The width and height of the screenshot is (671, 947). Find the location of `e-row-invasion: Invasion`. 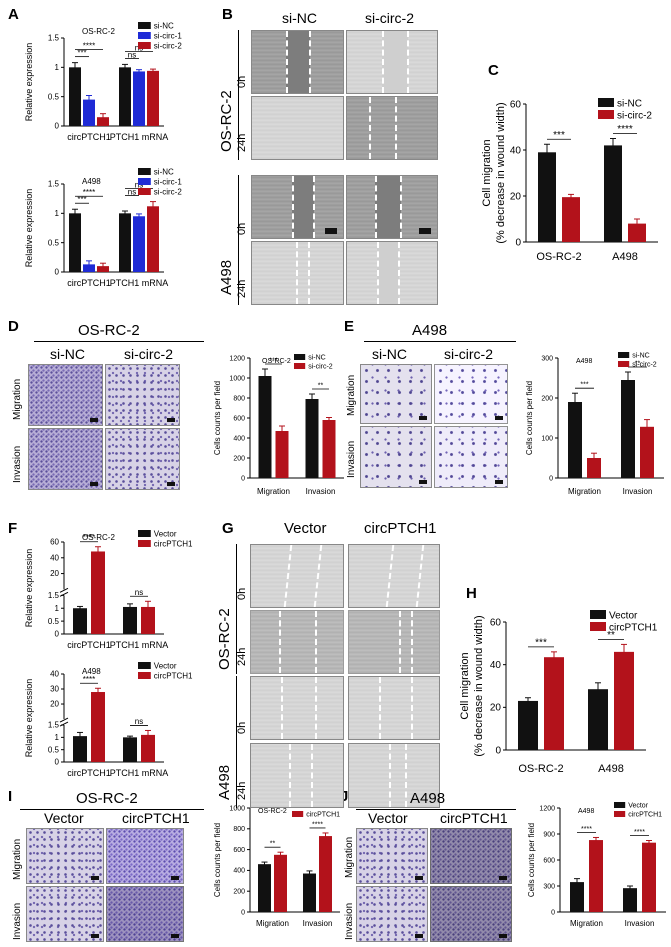

e-row-invasion: Invasion is located at coordinates (351, 459).